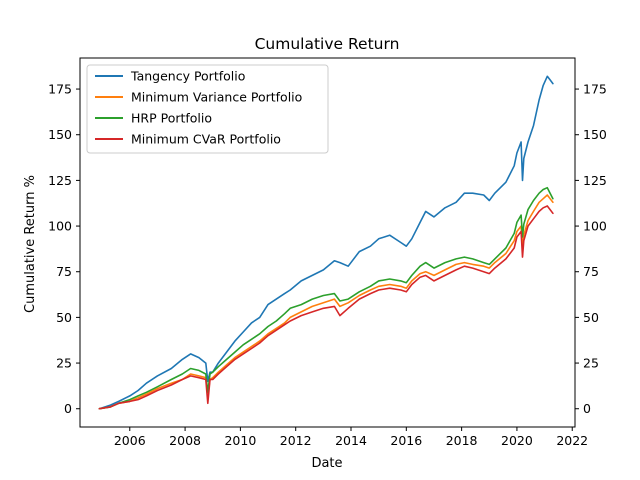 This screenshot has width=640, height=480. What do you see at coordinates (60, 89) in the screenshot?
I see `y-tick-label-left: 175` at bounding box center [60, 89].